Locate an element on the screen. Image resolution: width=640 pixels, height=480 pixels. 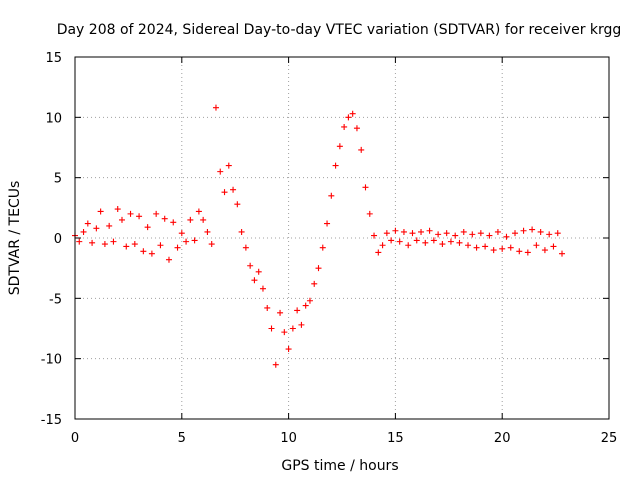
y-tick-label: -10 is located at coordinates (51, 360).